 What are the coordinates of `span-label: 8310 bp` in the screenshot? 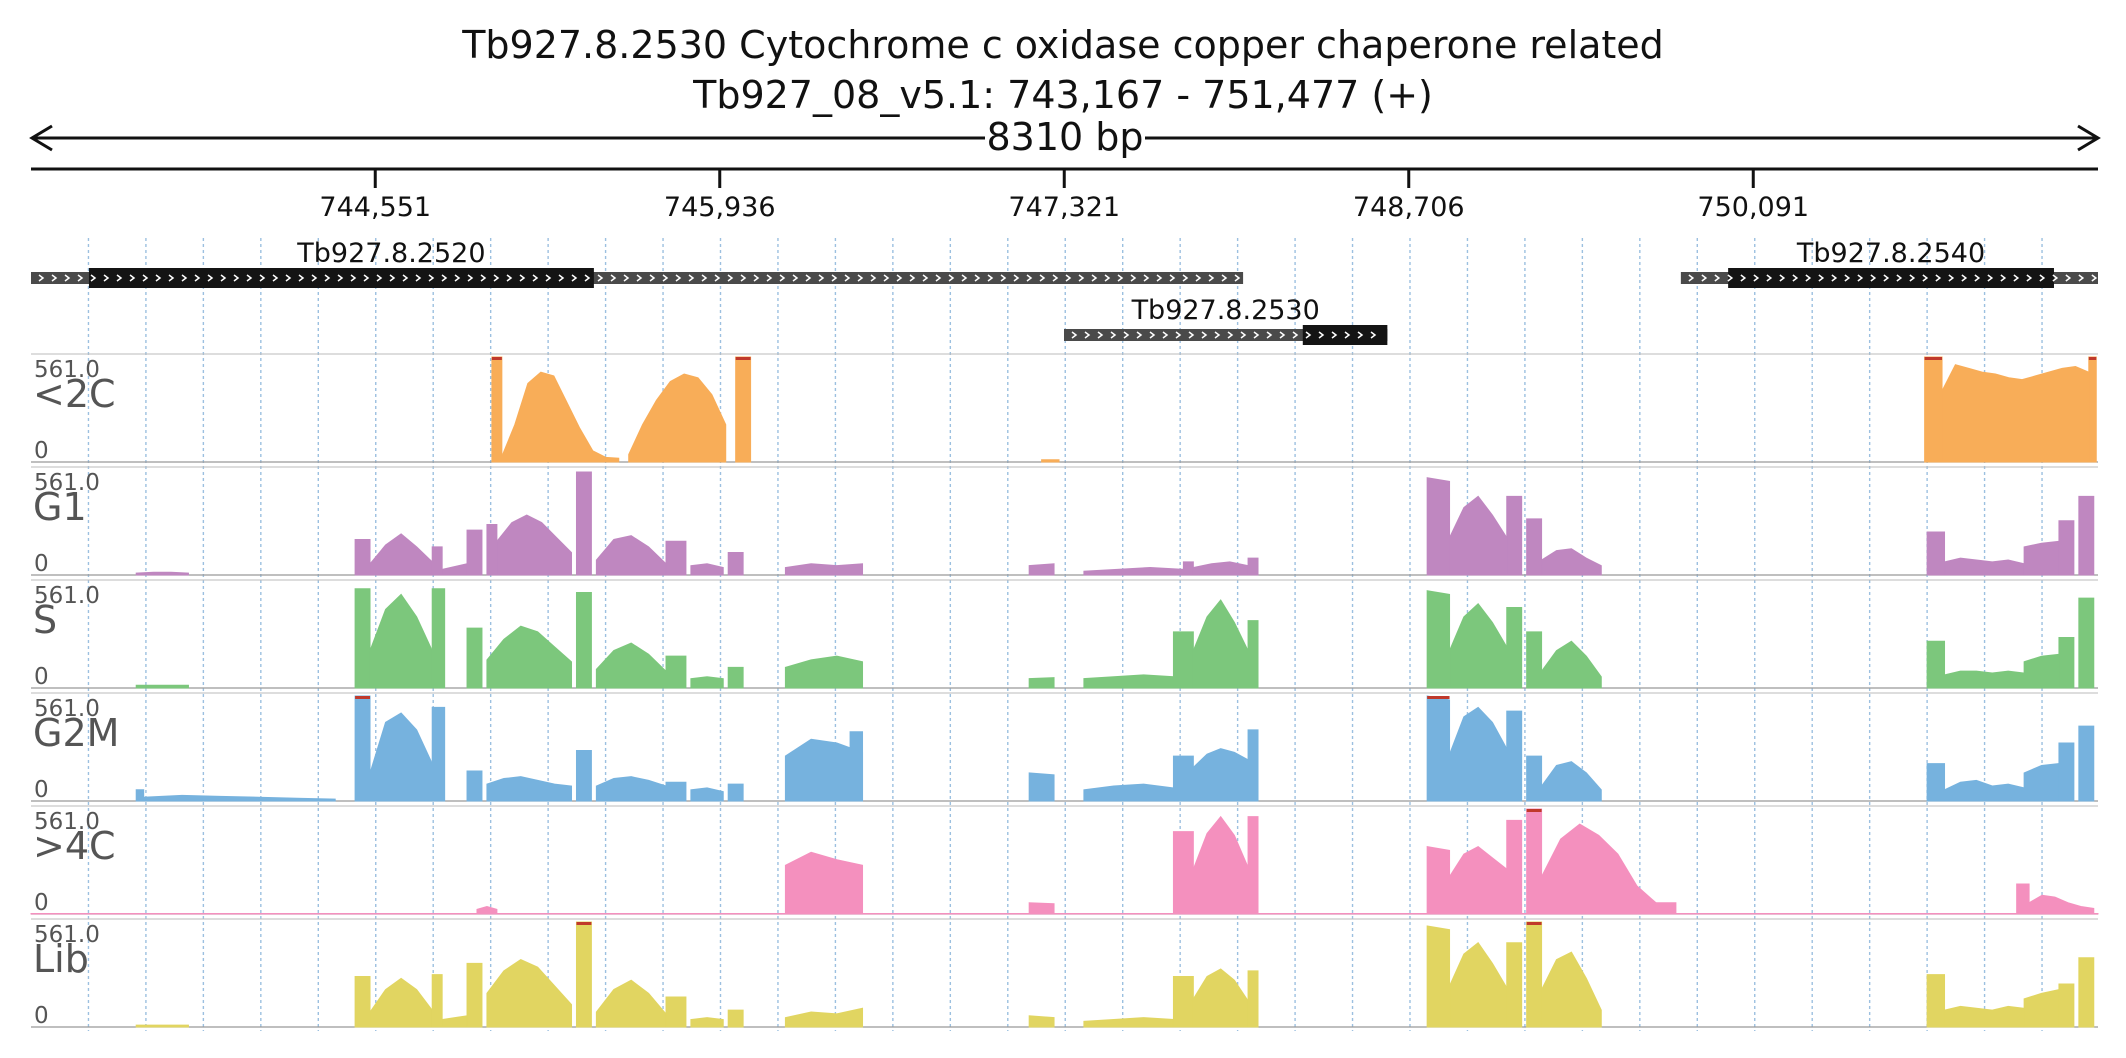 It's located at (1064, 137).